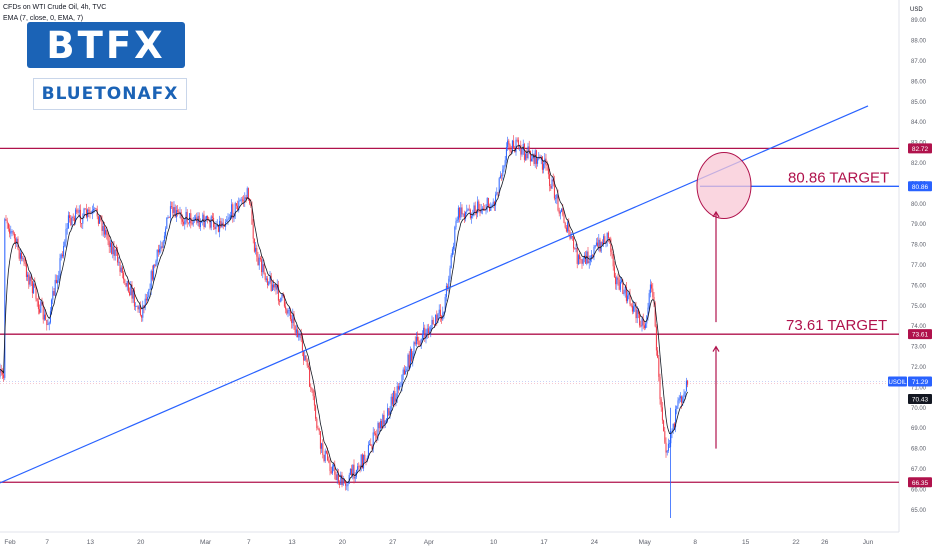 The height and width of the screenshot is (550, 932). What do you see at coordinates (595, 542) in the screenshot?
I see `x-tick-label: 24` at bounding box center [595, 542].